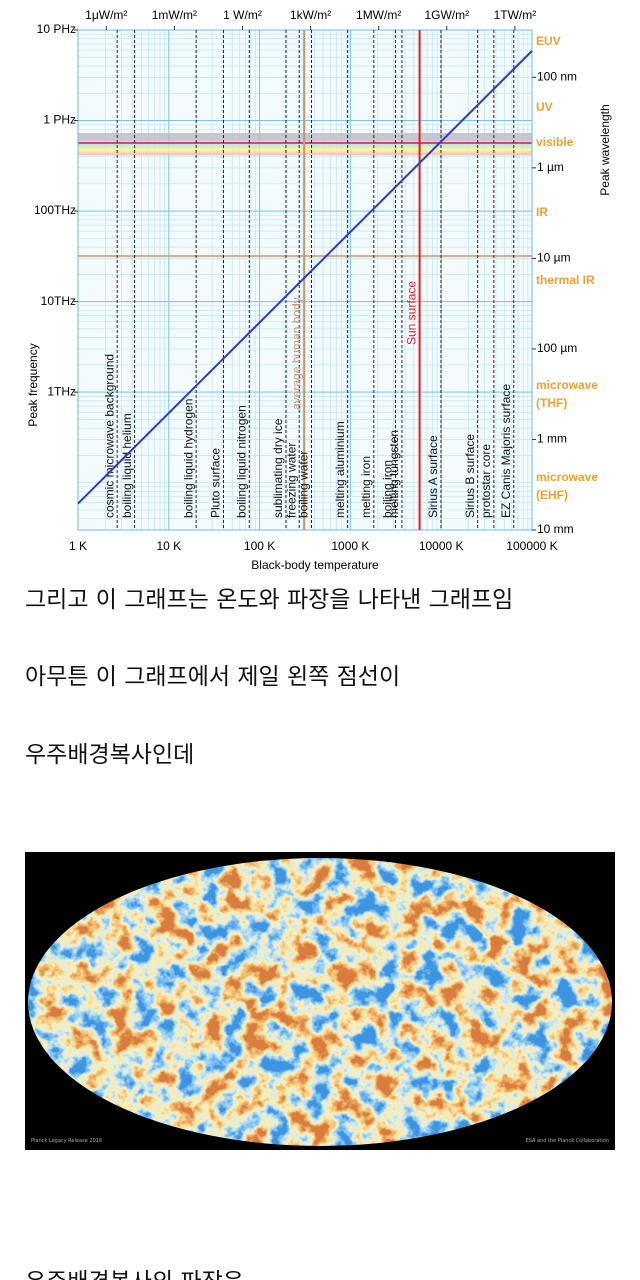 This screenshot has width=640, height=1280. What do you see at coordinates (213, 677) in the screenshot?
I see `paragraph: 아무튼 이 그래프에서 제일 왼쪽 점선이` at bounding box center [213, 677].